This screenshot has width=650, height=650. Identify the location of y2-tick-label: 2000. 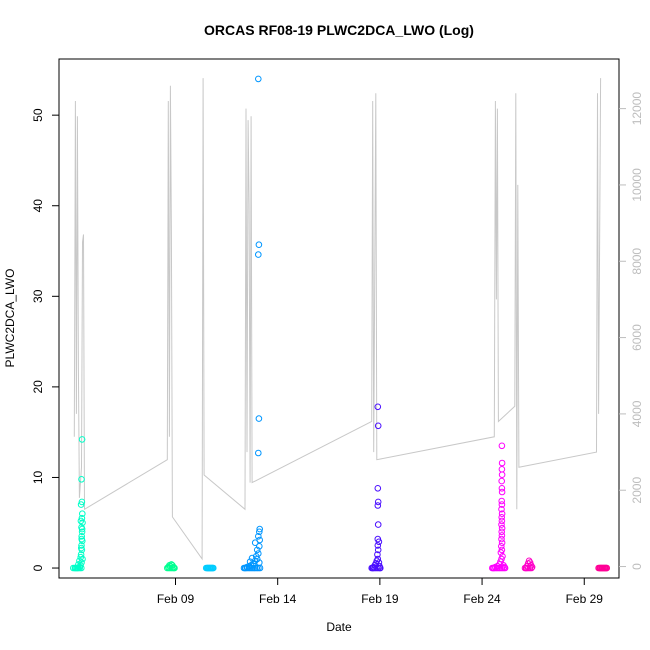
(637, 490).